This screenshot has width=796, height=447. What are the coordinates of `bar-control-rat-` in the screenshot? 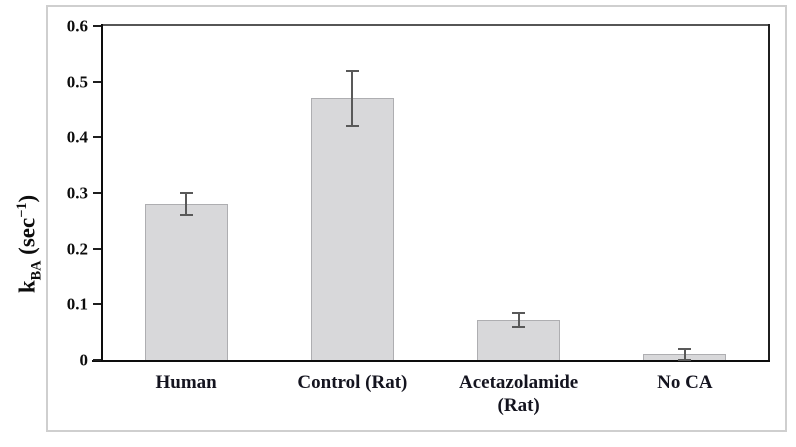 It's located at (352, 229).